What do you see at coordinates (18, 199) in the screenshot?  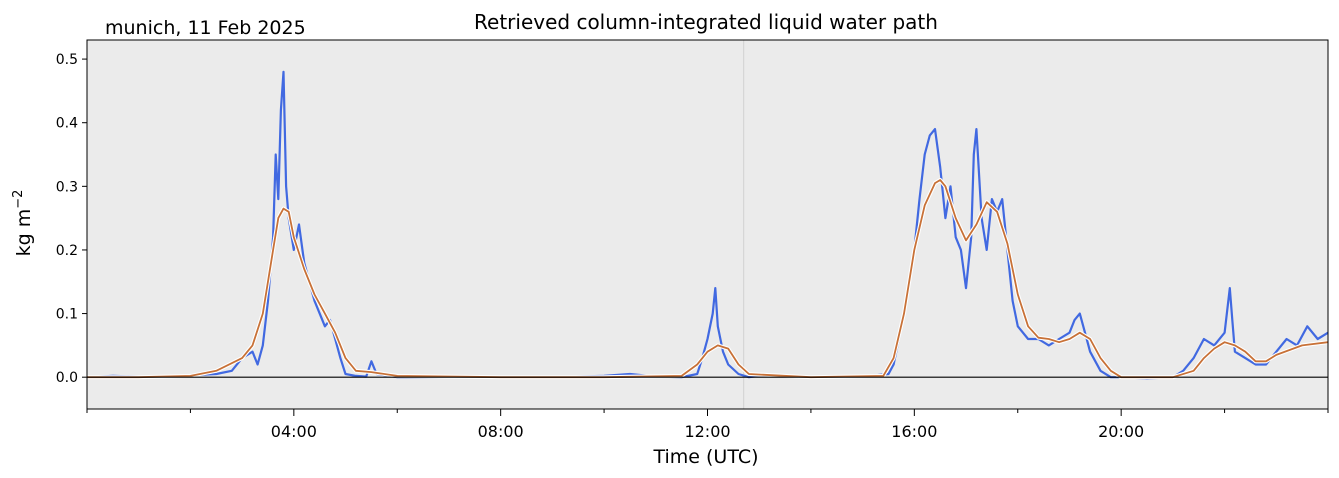 I see `y-axis-label-exponent: −2` at bounding box center [18, 199].